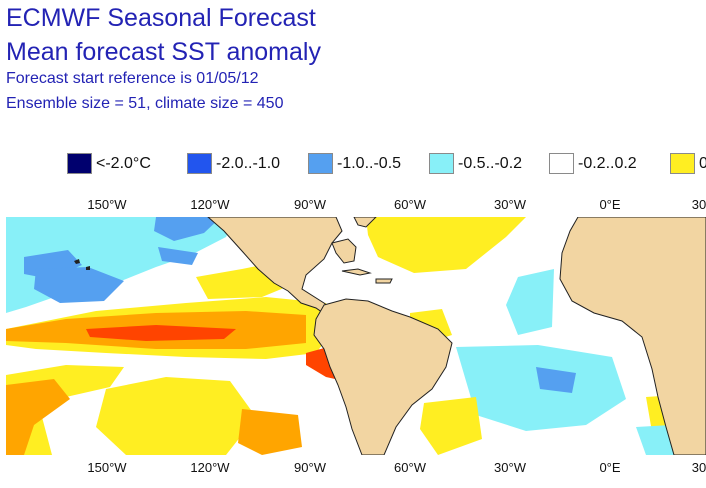 Image resolution: width=706 pixels, height=488 pixels. Describe the element at coordinates (248, 163) in the screenshot. I see `legend-label: -2.0..-1.0` at that location.